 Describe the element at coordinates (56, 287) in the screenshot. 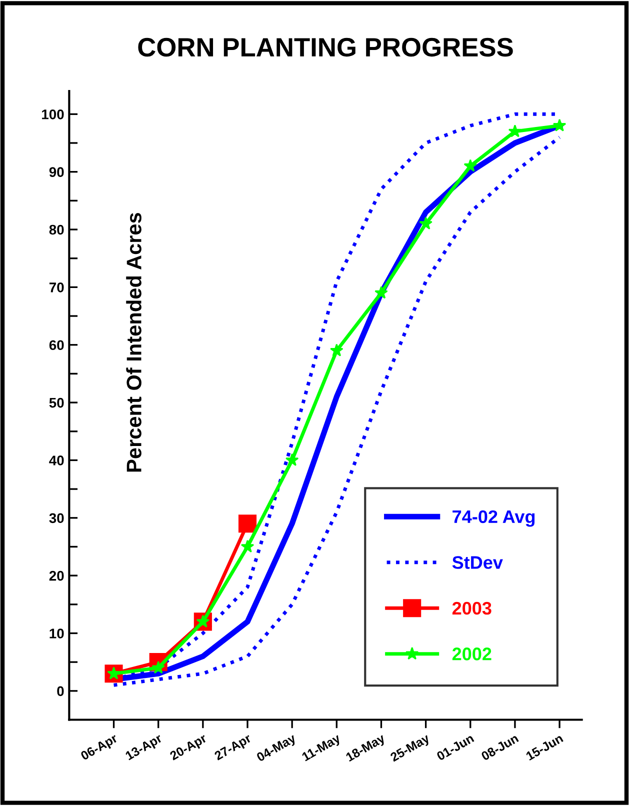

I see `y-tick-label: 70` at that location.